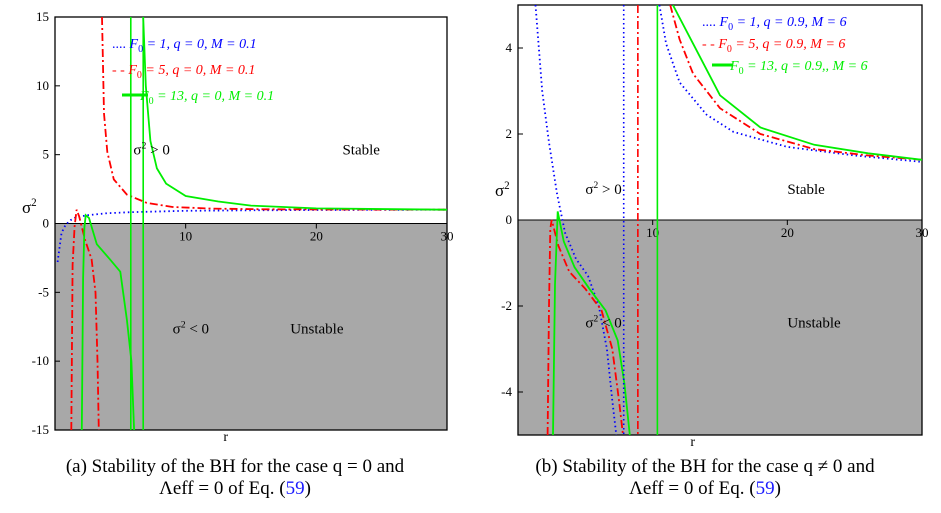 The height and width of the screenshot is (513, 941). I want to click on y-tick-label: -5, so click(43, 291).